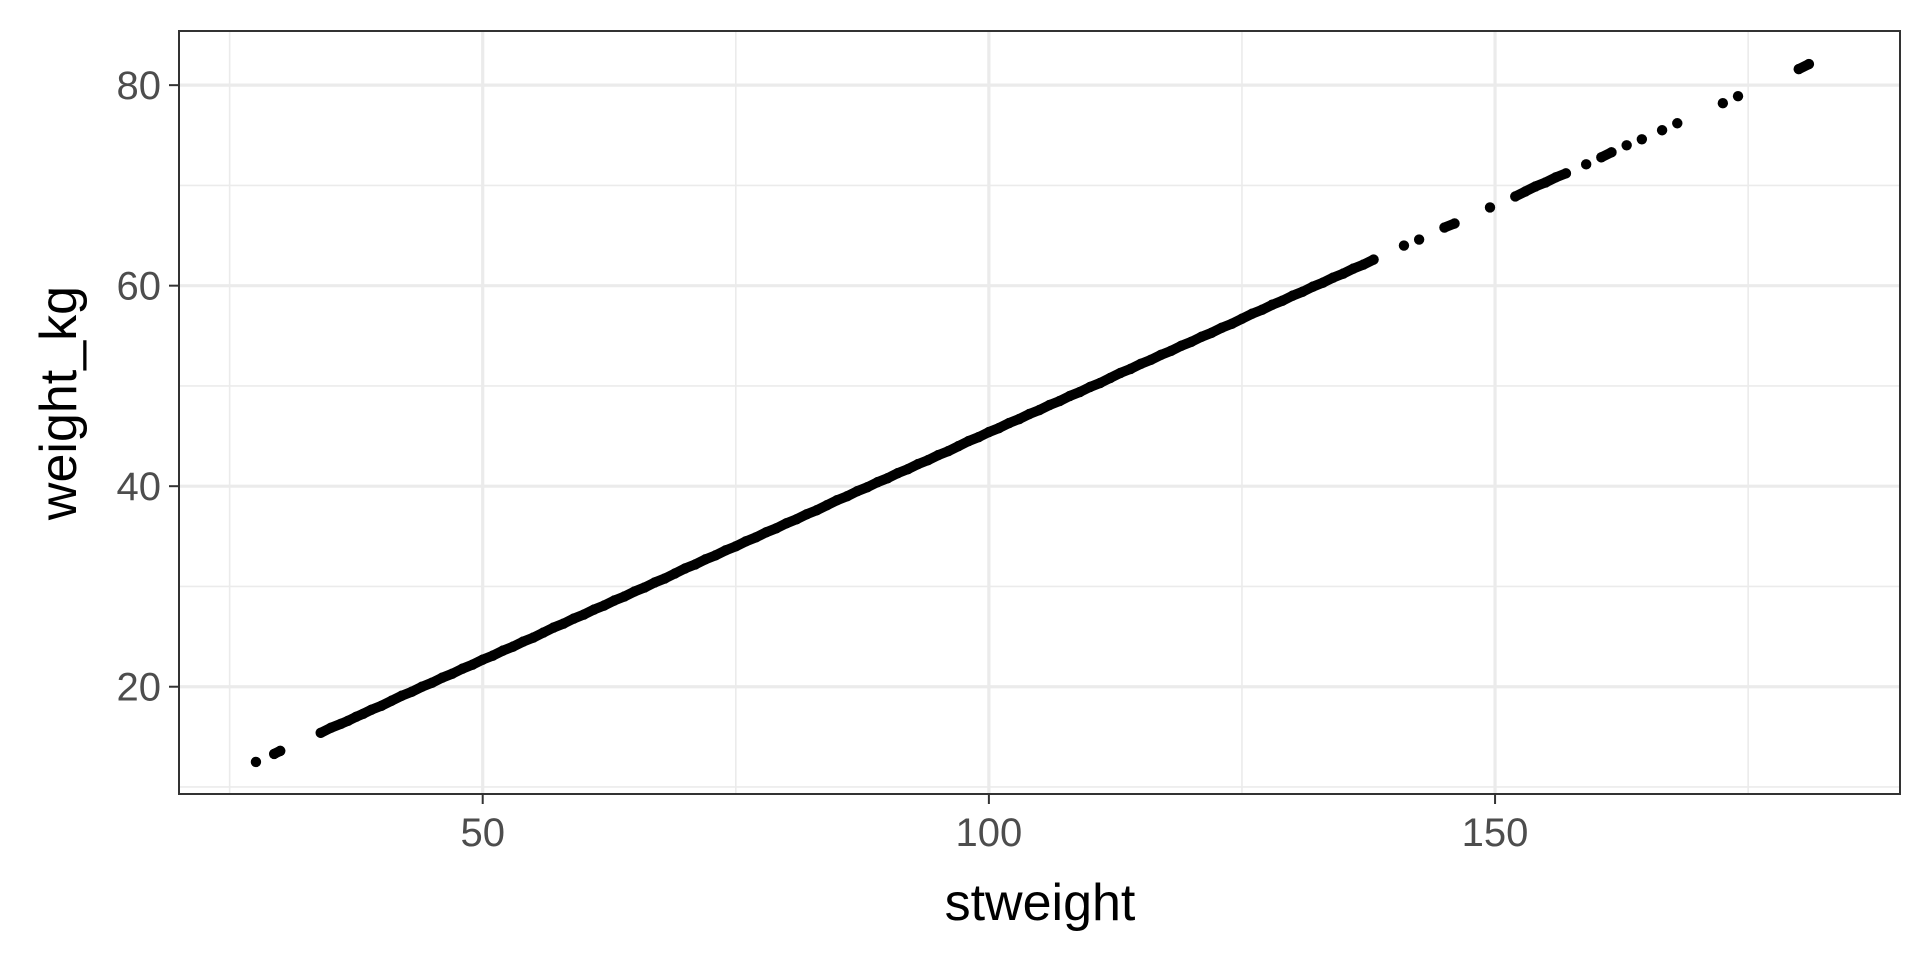 This screenshot has width=1920, height=960. Describe the element at coordinates (1040, 903) in the screenshot. I see `x-axis-title: stweight` at that location.